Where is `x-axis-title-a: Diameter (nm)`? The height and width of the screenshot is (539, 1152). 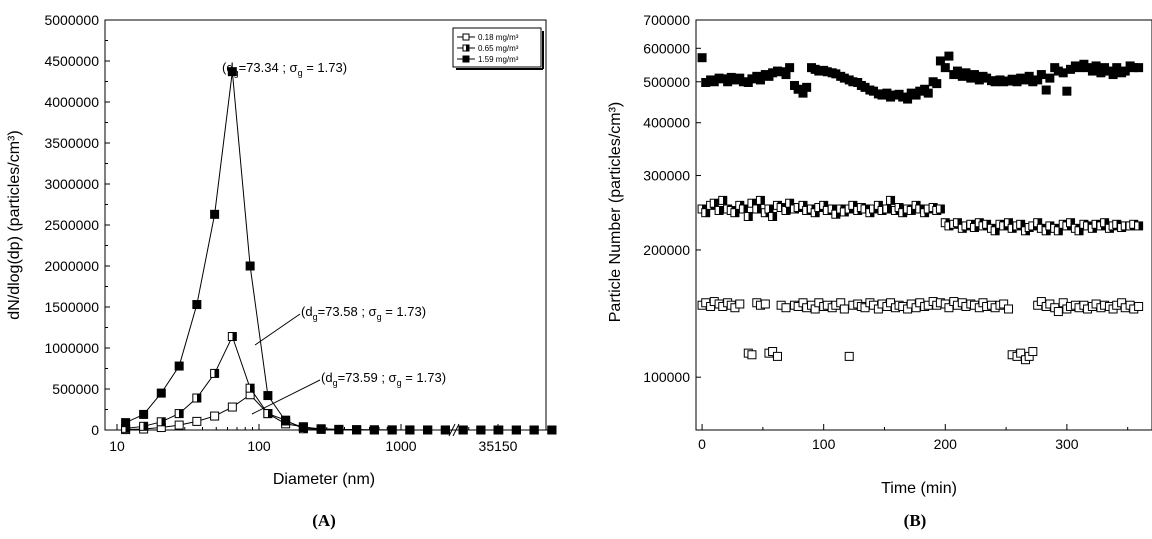 x-axis-title-a: Diameter (nm) is located at coordinates (324, 479).